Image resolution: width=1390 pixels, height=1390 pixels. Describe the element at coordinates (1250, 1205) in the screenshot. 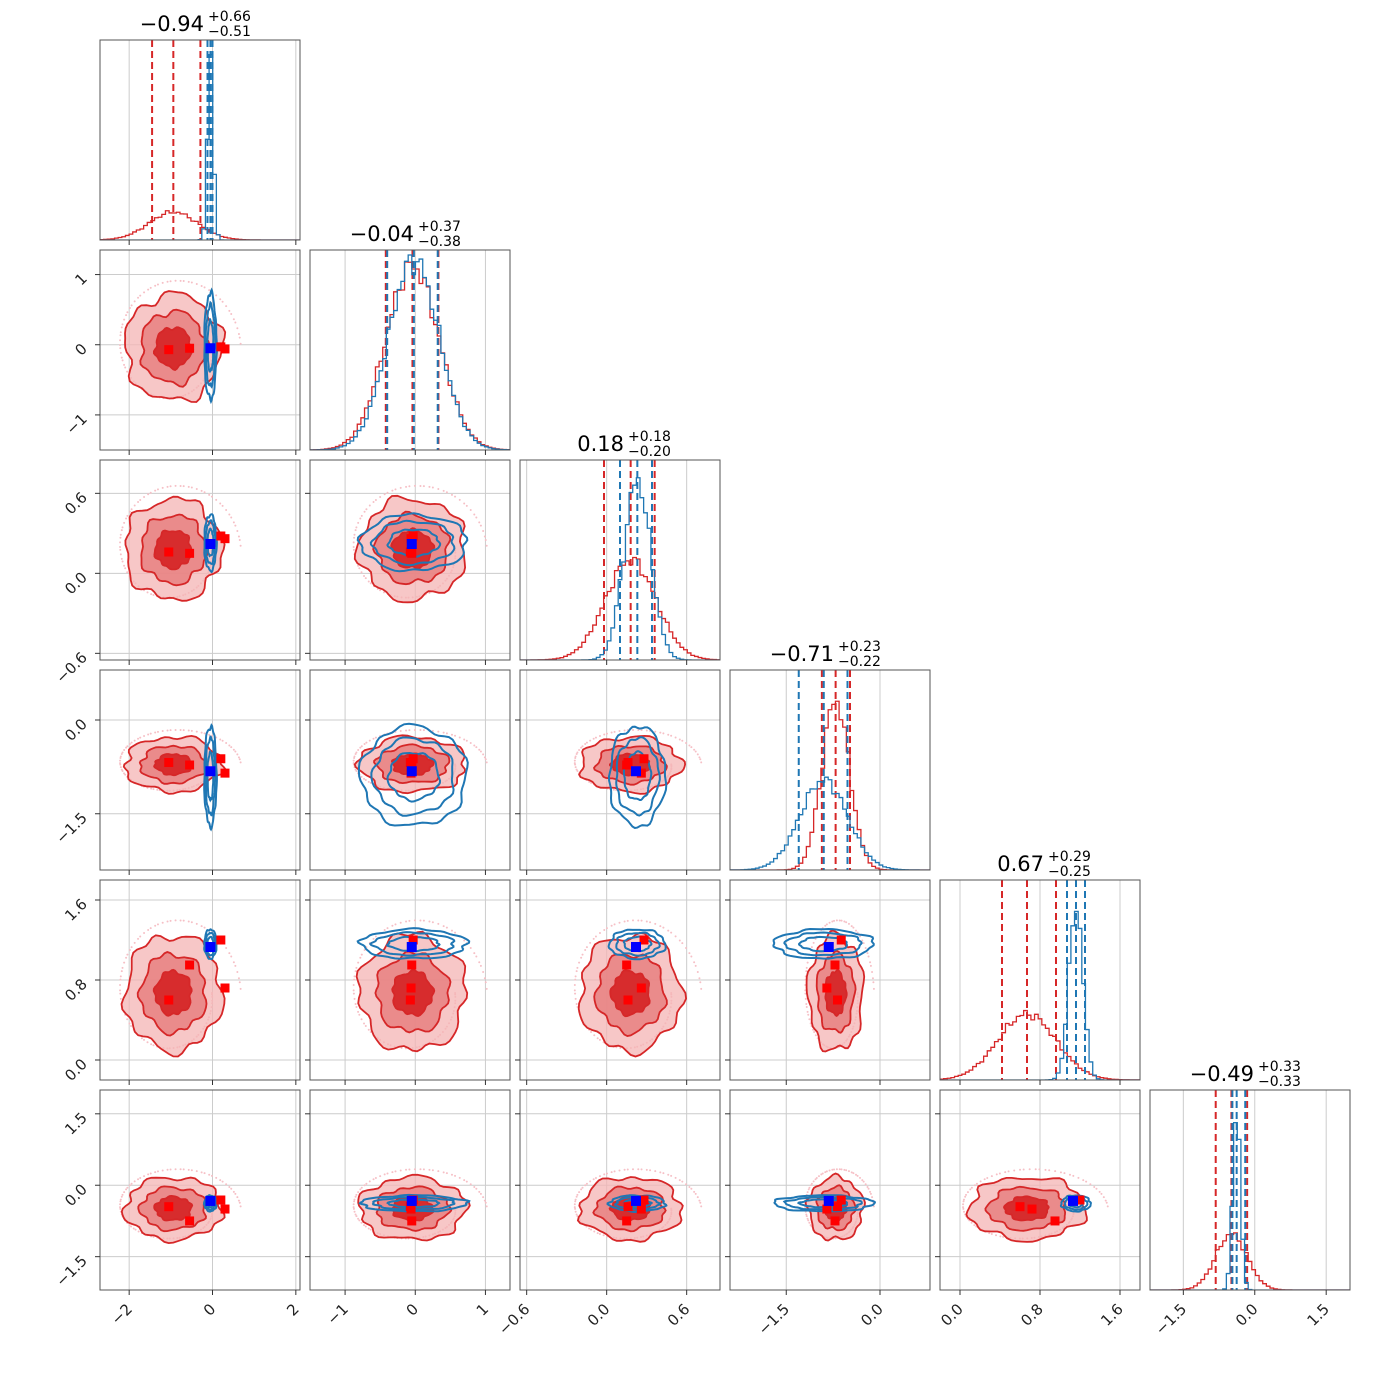

I see `blue-histogram` at that location.